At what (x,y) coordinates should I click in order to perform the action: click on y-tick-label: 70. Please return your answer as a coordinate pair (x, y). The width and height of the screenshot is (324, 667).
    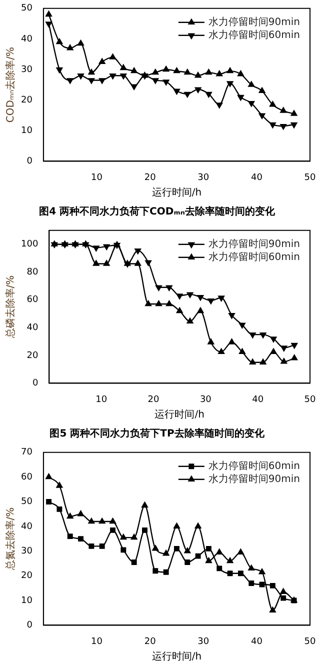
    Looking at the image, I should click on (27, 453).